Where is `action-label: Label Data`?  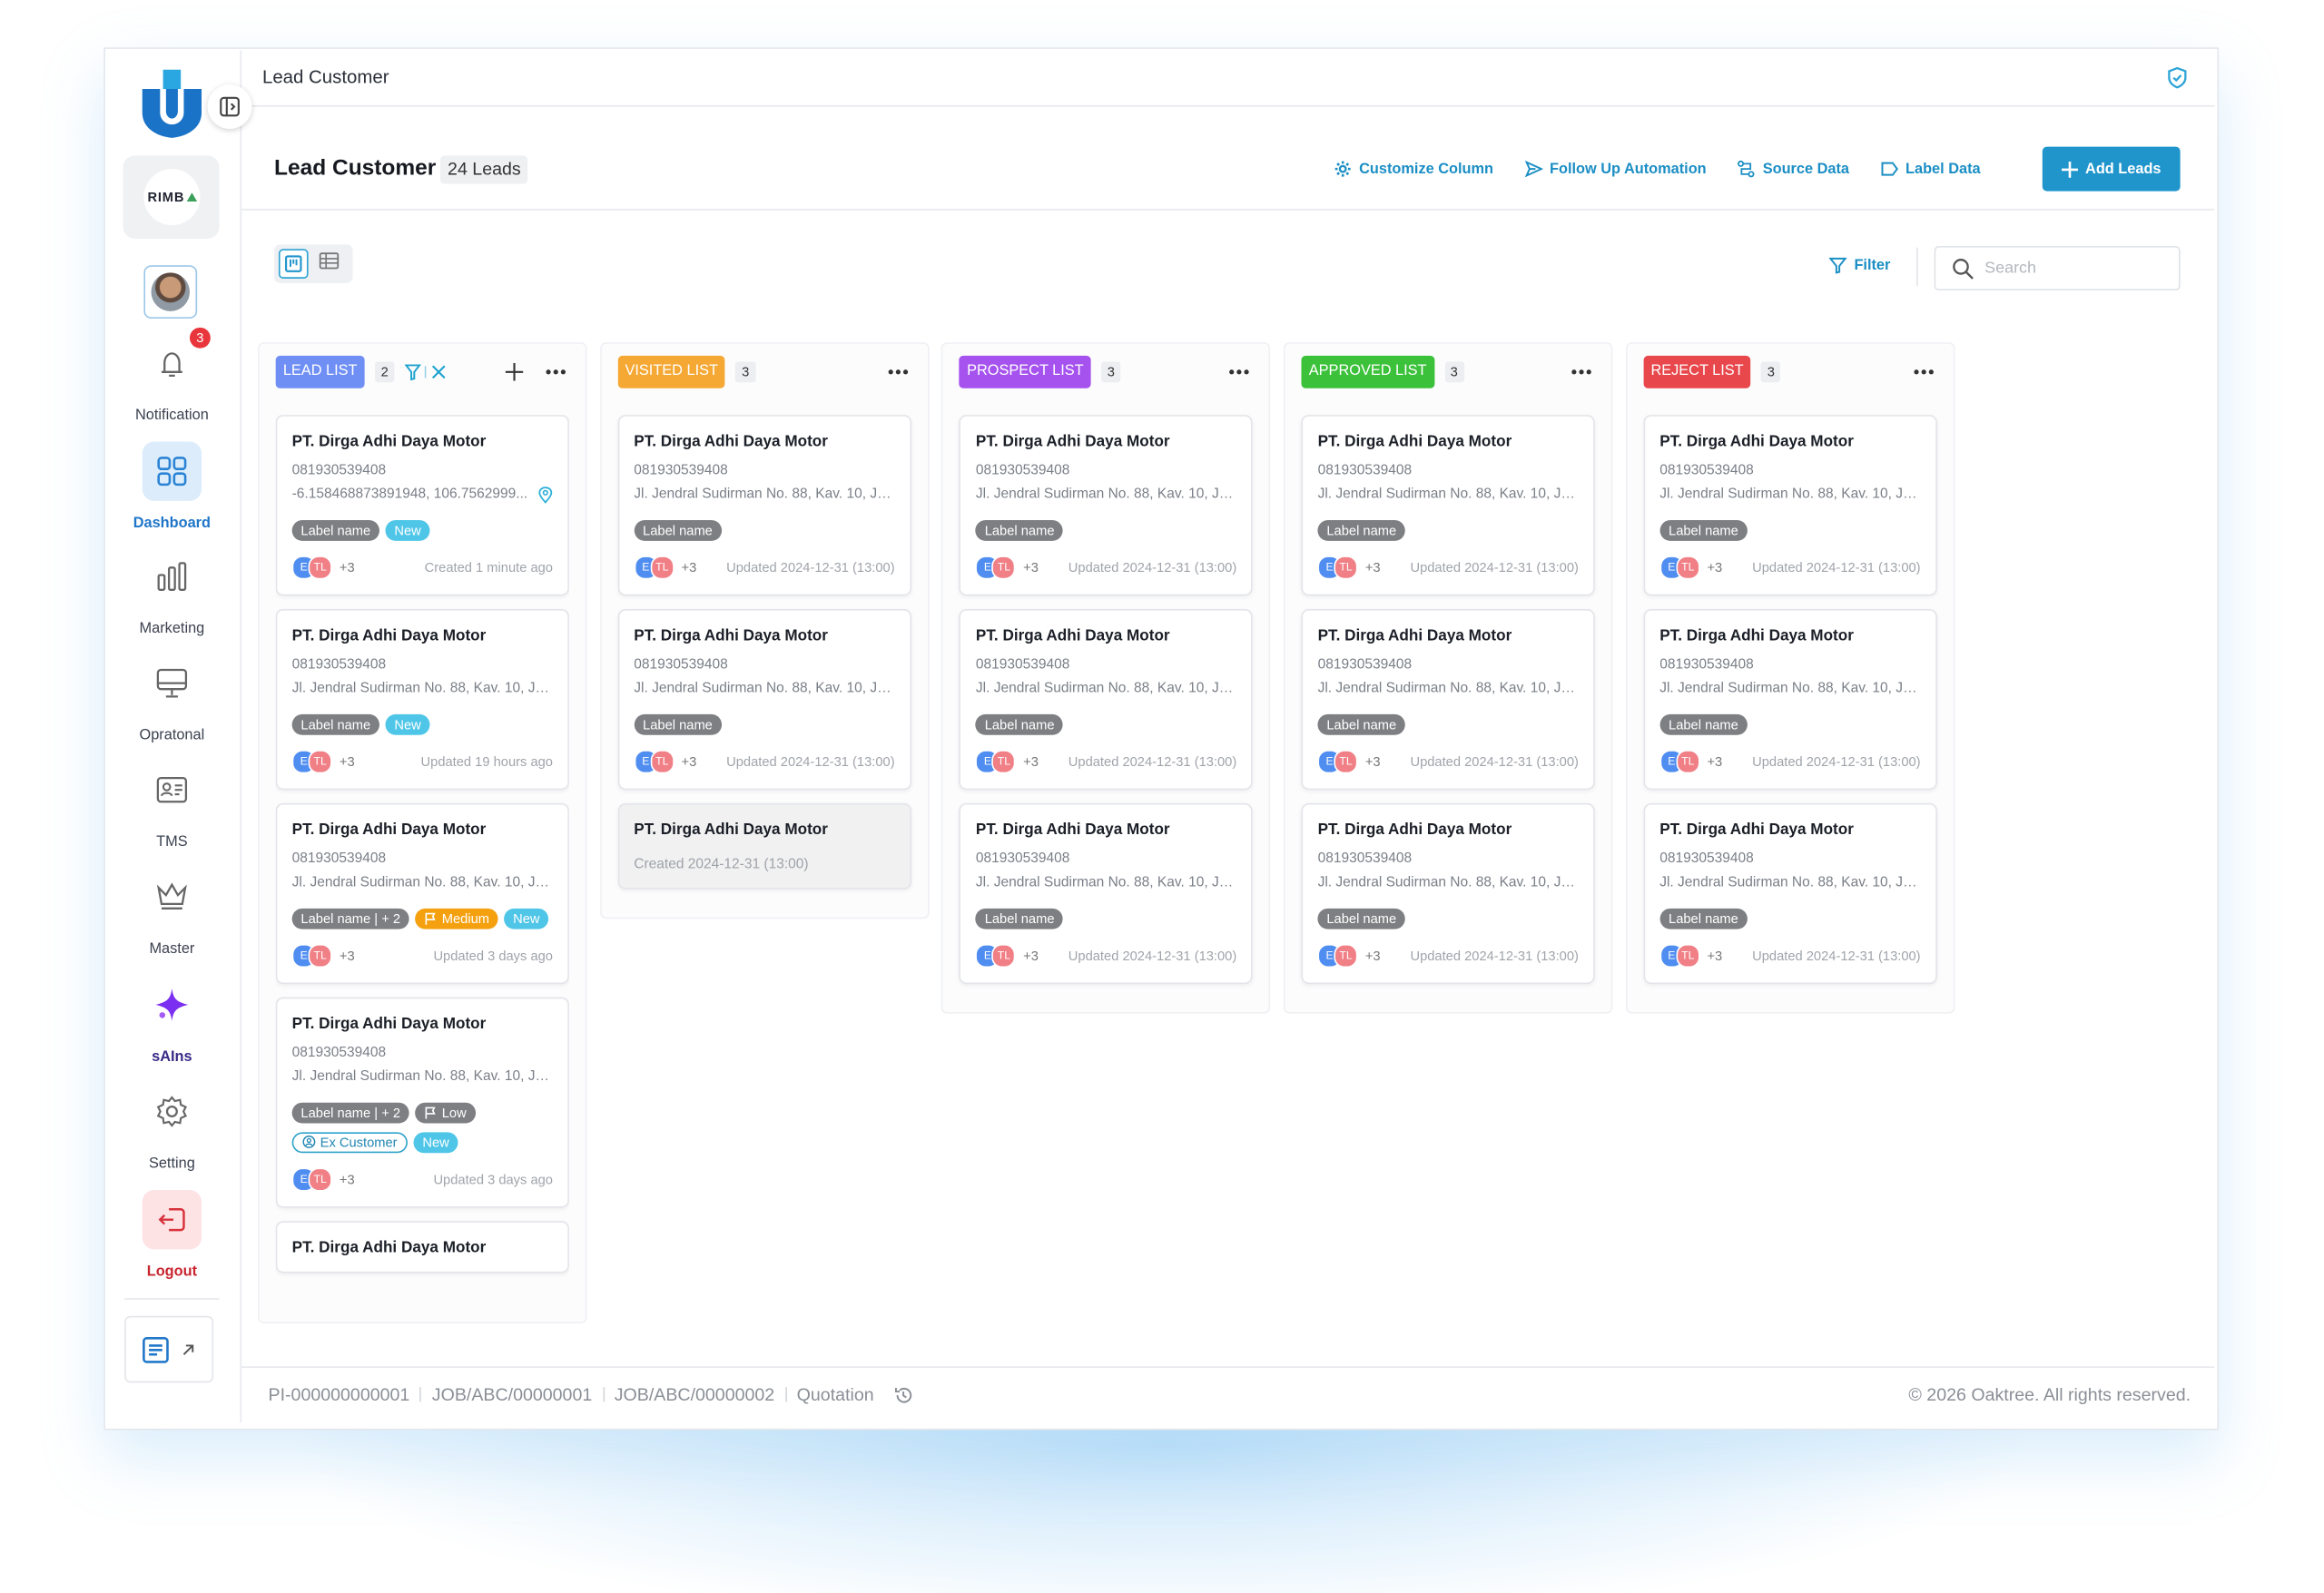 action-label: Label Data is located at coordinates (1943, 169).